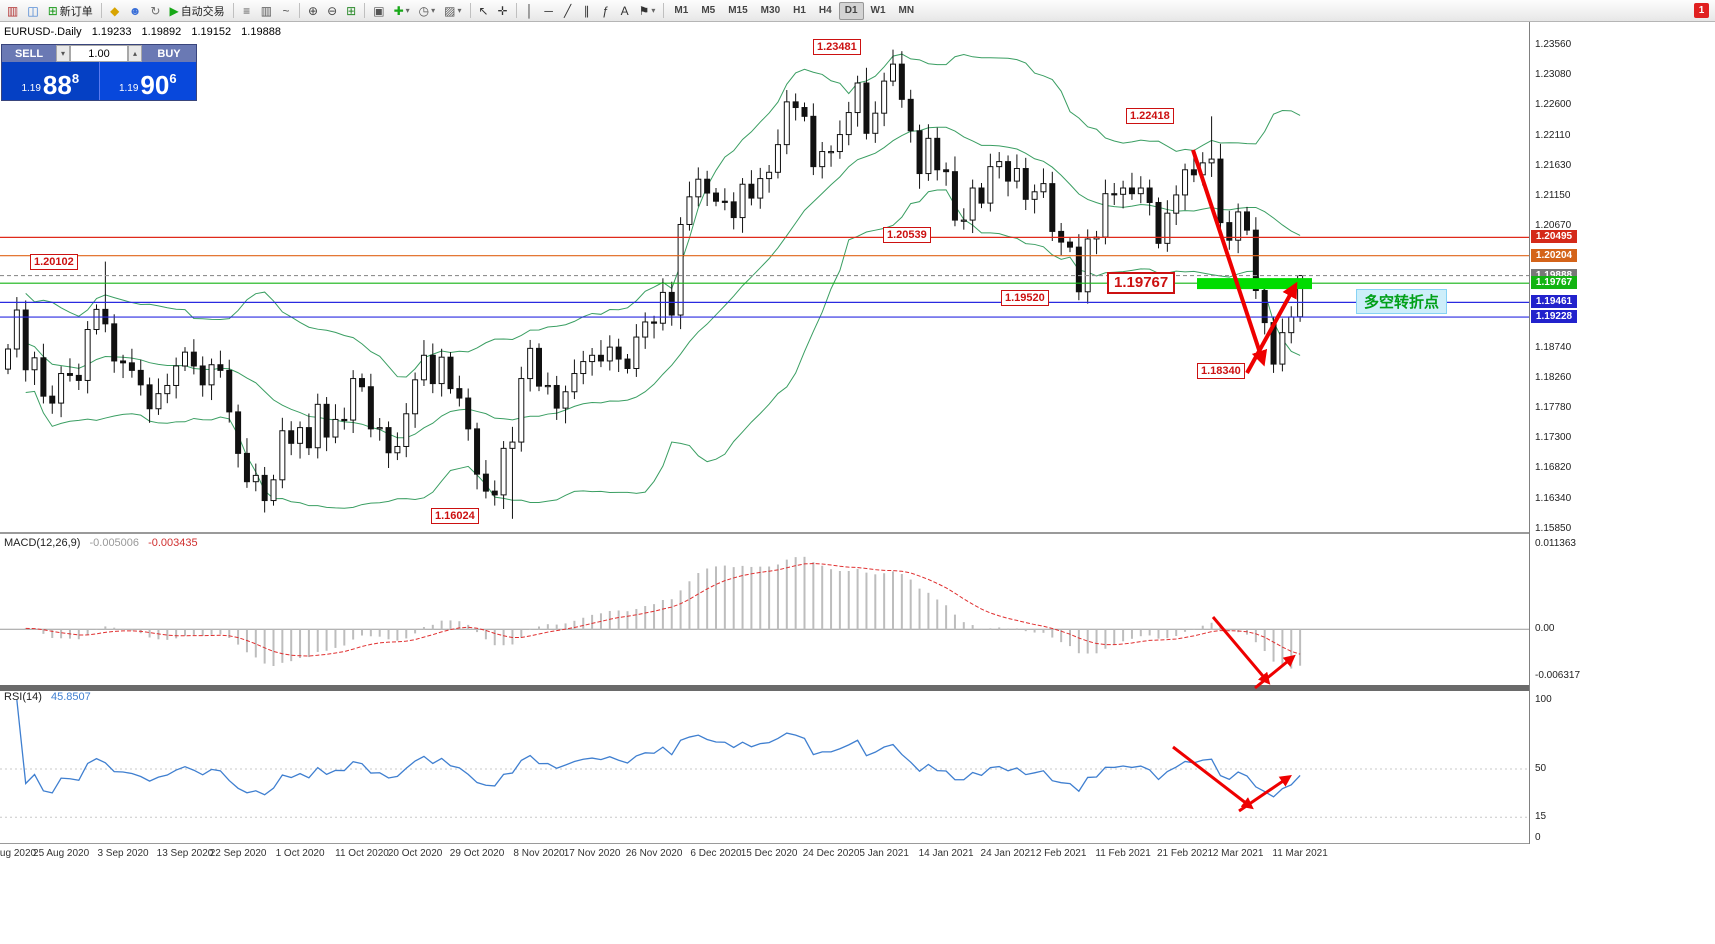 The image size is (1715, 944). I want to click on macd-name: MACD(12,26,9), so click(42, 543).